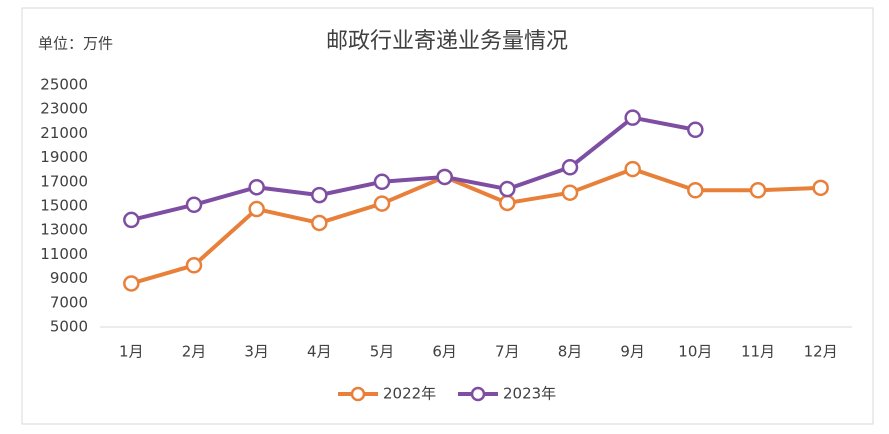 The image size is (889, 434). I want to click on y-tick-label: 25000, so click(64, 85).